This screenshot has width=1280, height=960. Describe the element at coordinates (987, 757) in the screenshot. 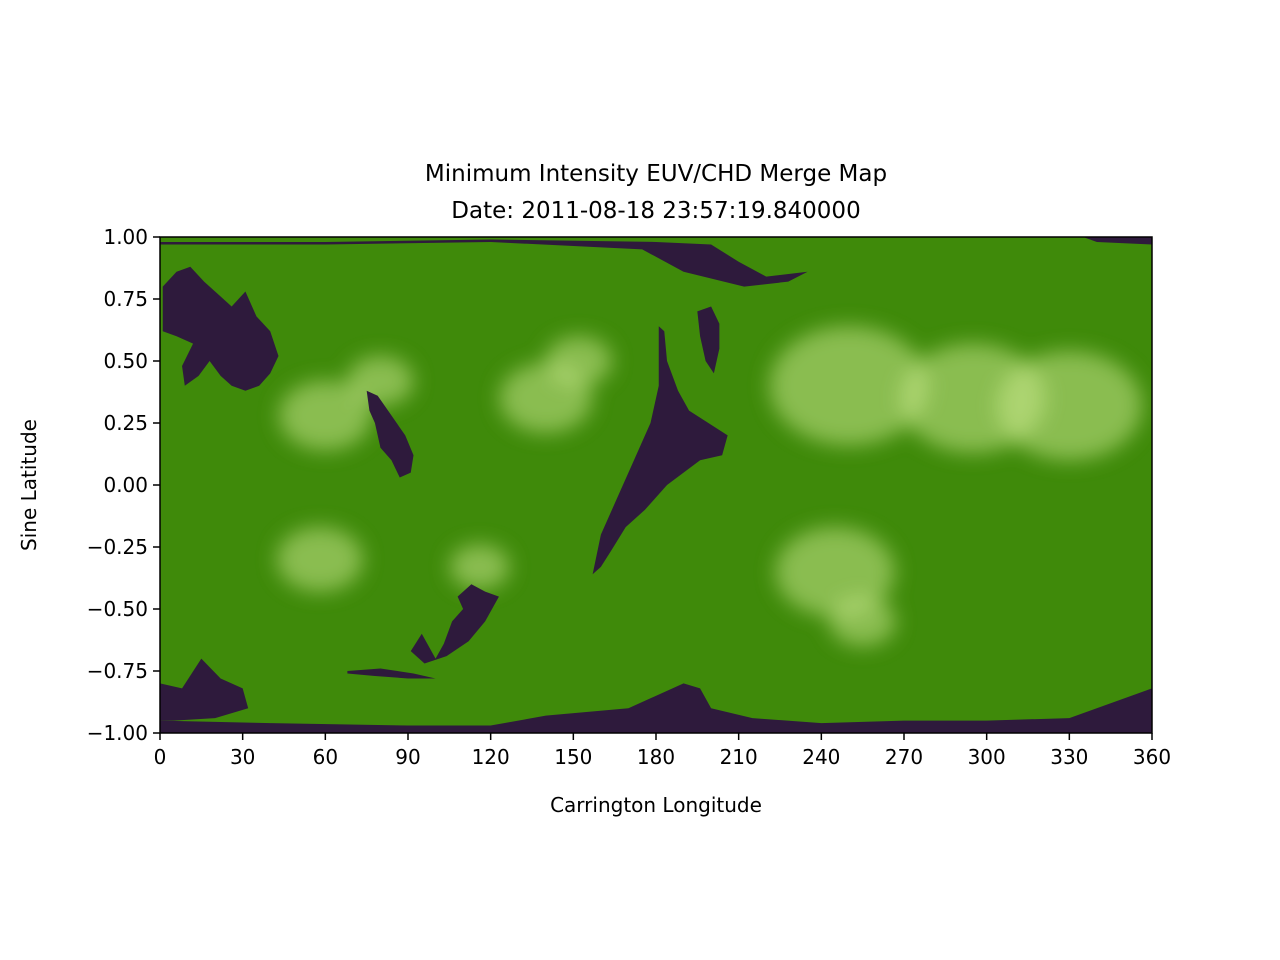

I see `x-tick-label: 300` at that location.